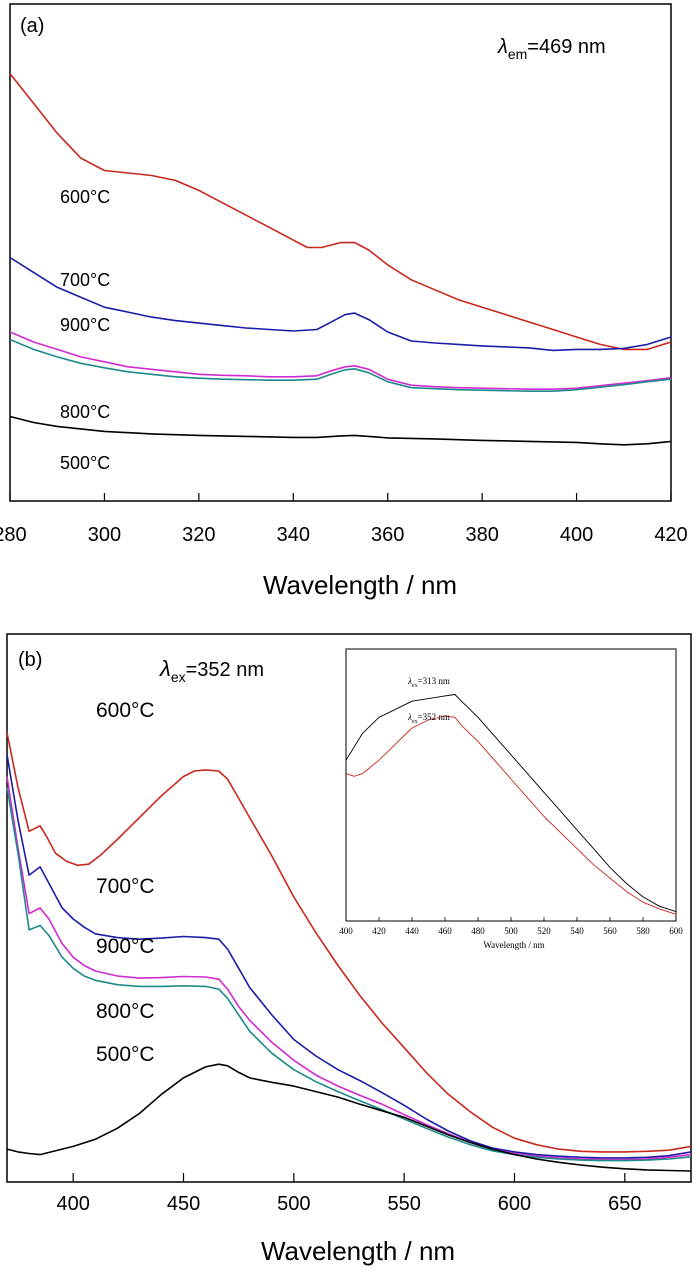 The height and width of the screenshot is (1274, 700). I want to click on inset-x-tick-label-520: 520, so click(544, 931).